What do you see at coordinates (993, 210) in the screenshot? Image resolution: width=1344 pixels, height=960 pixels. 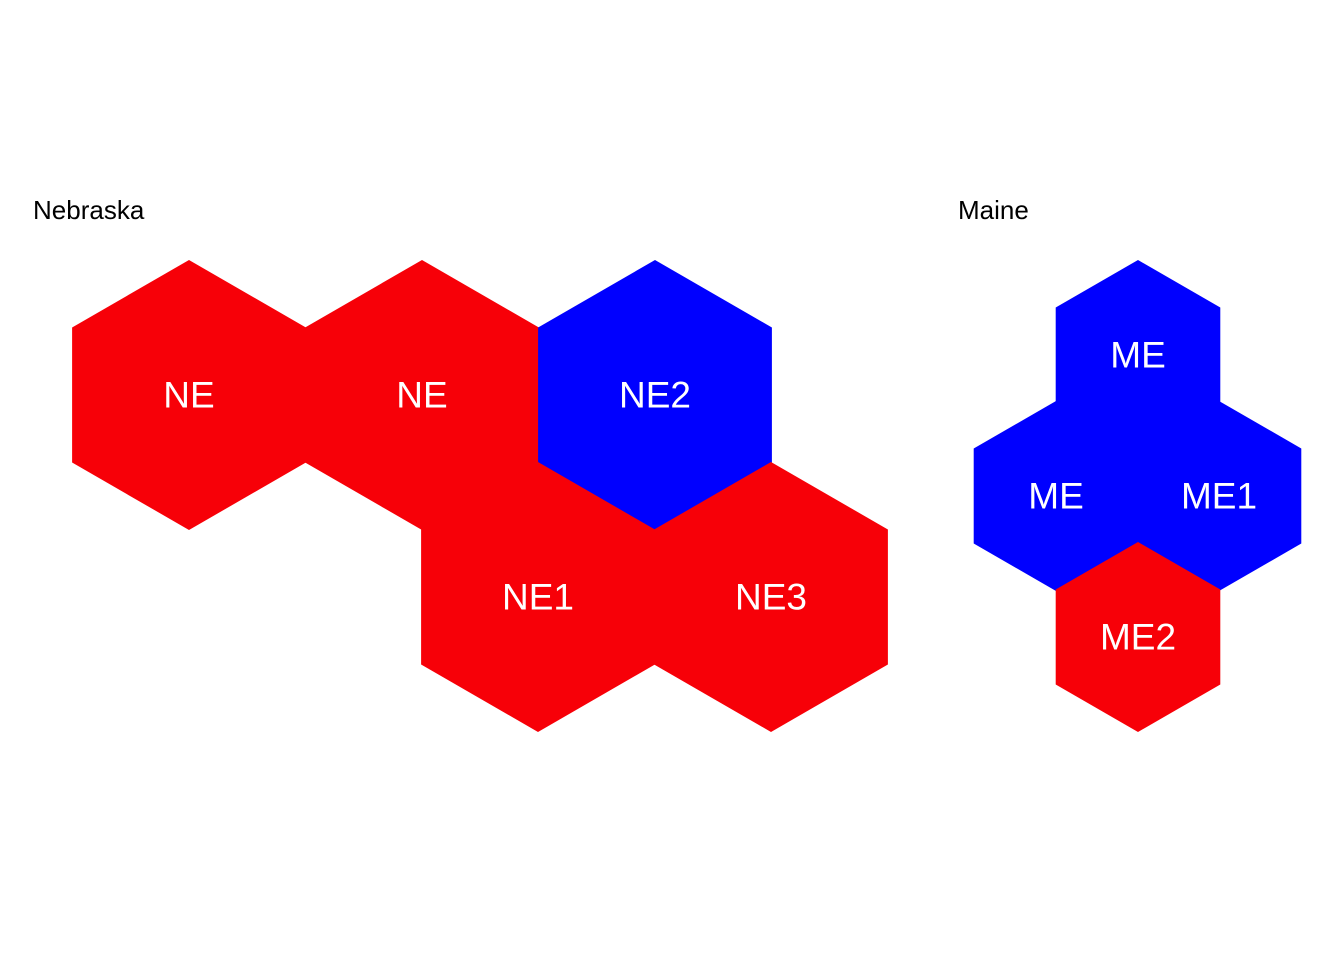 I see `maine-title: Maine` at bounding box center [993, 210].